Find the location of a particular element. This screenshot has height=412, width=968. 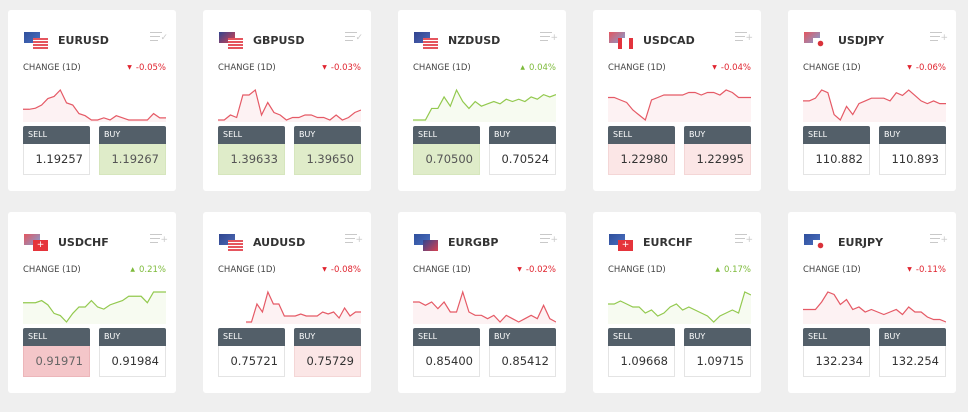

sell-price: 0.91971 is located at coordinates (56, 361).